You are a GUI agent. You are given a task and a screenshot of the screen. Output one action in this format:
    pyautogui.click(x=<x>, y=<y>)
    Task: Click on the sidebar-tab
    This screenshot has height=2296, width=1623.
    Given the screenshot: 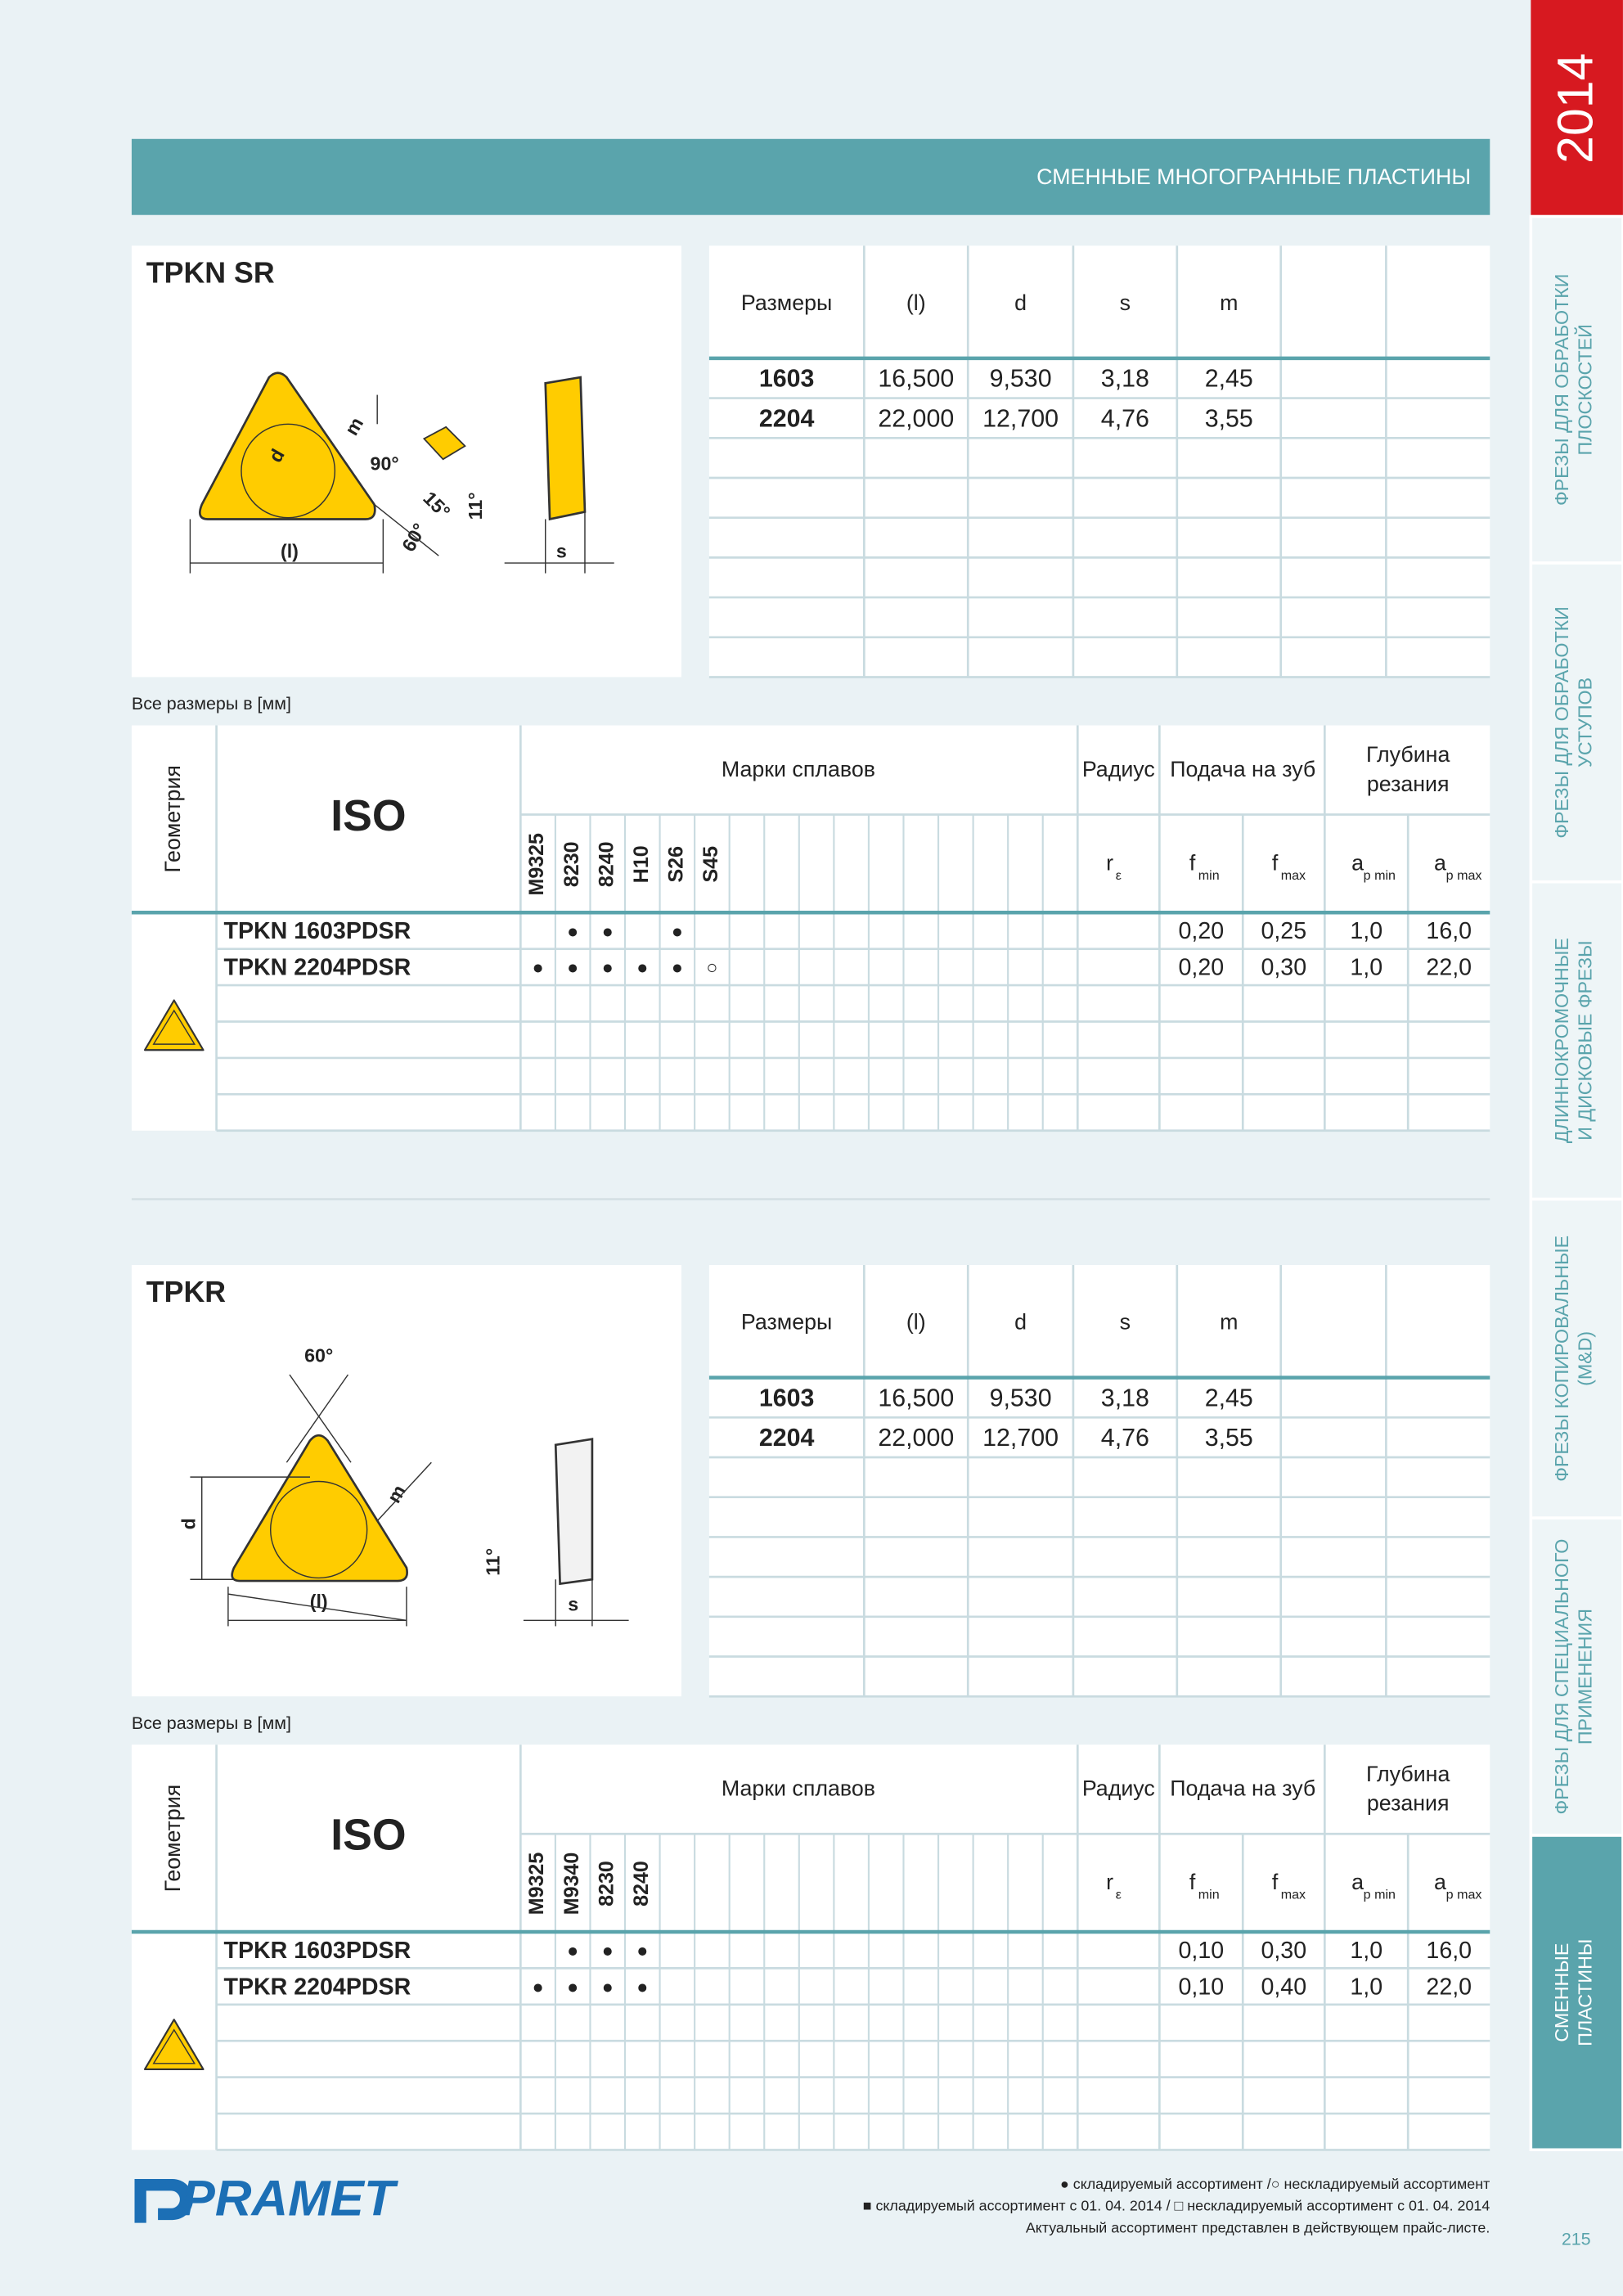 What is the action you would take?
    pyautogui.click(x=1576, y=1040)
    